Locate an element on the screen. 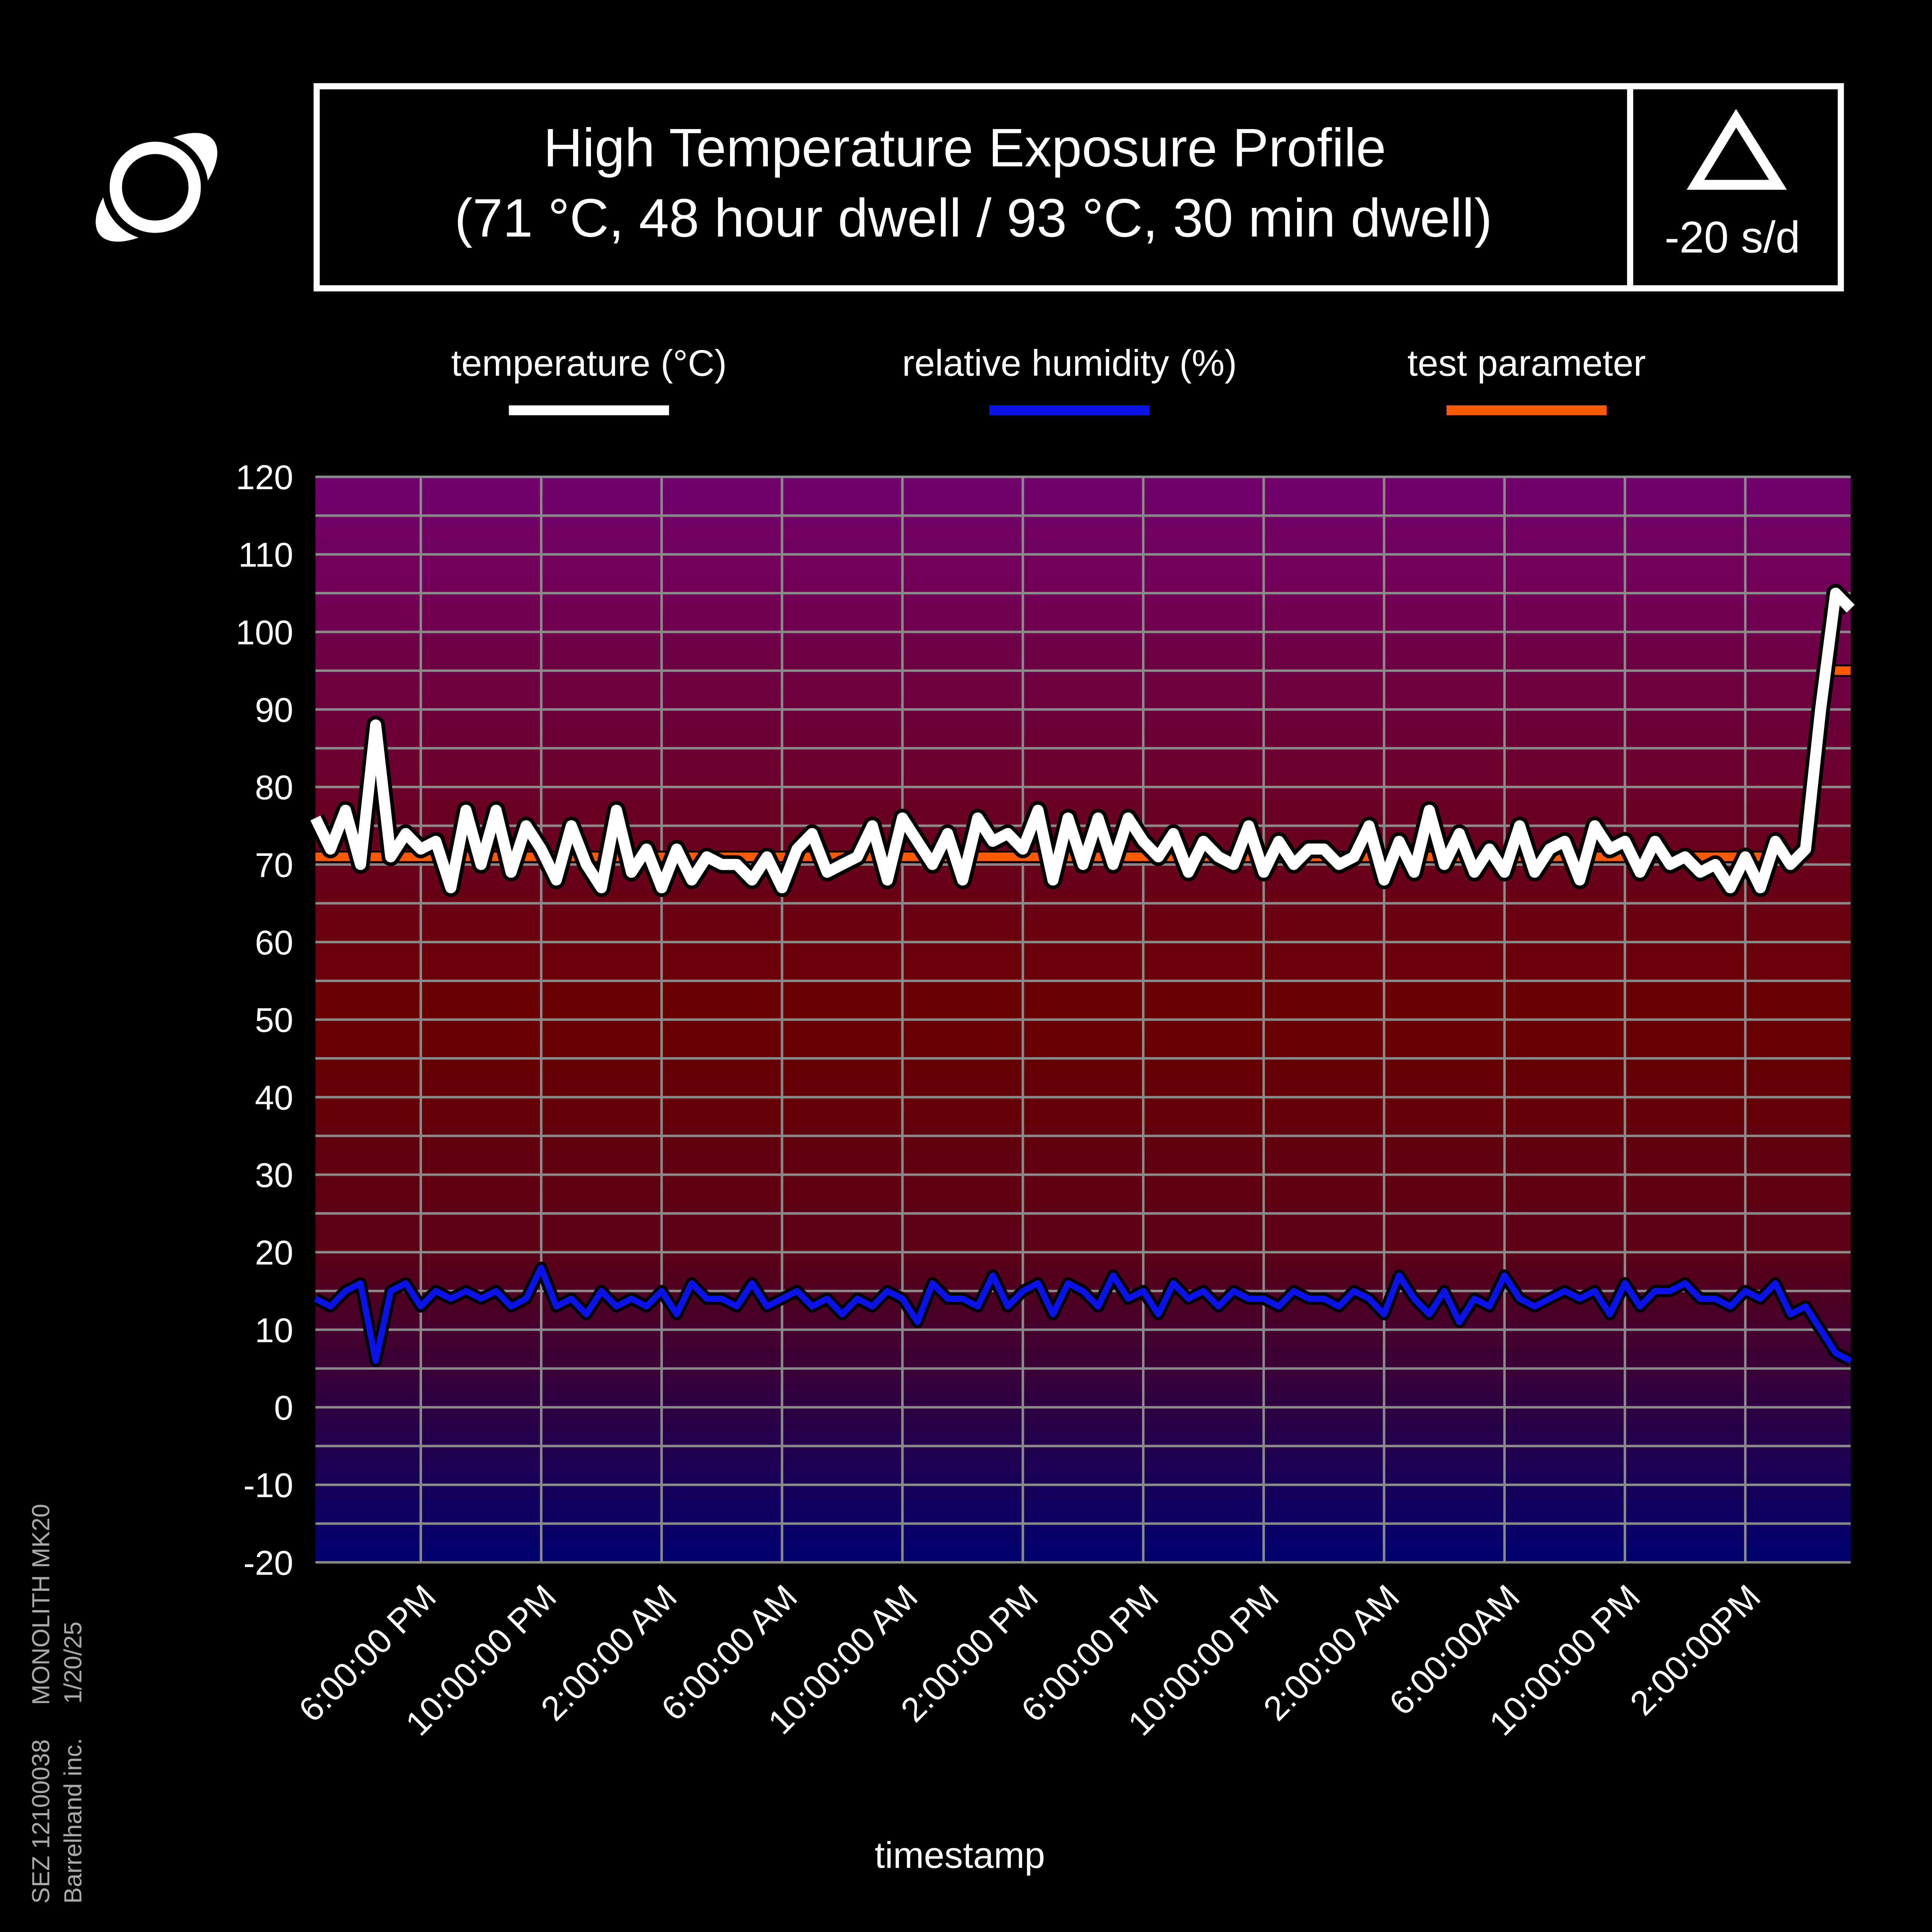  y-tick-label: 90 is located at coordinates (274, 709).